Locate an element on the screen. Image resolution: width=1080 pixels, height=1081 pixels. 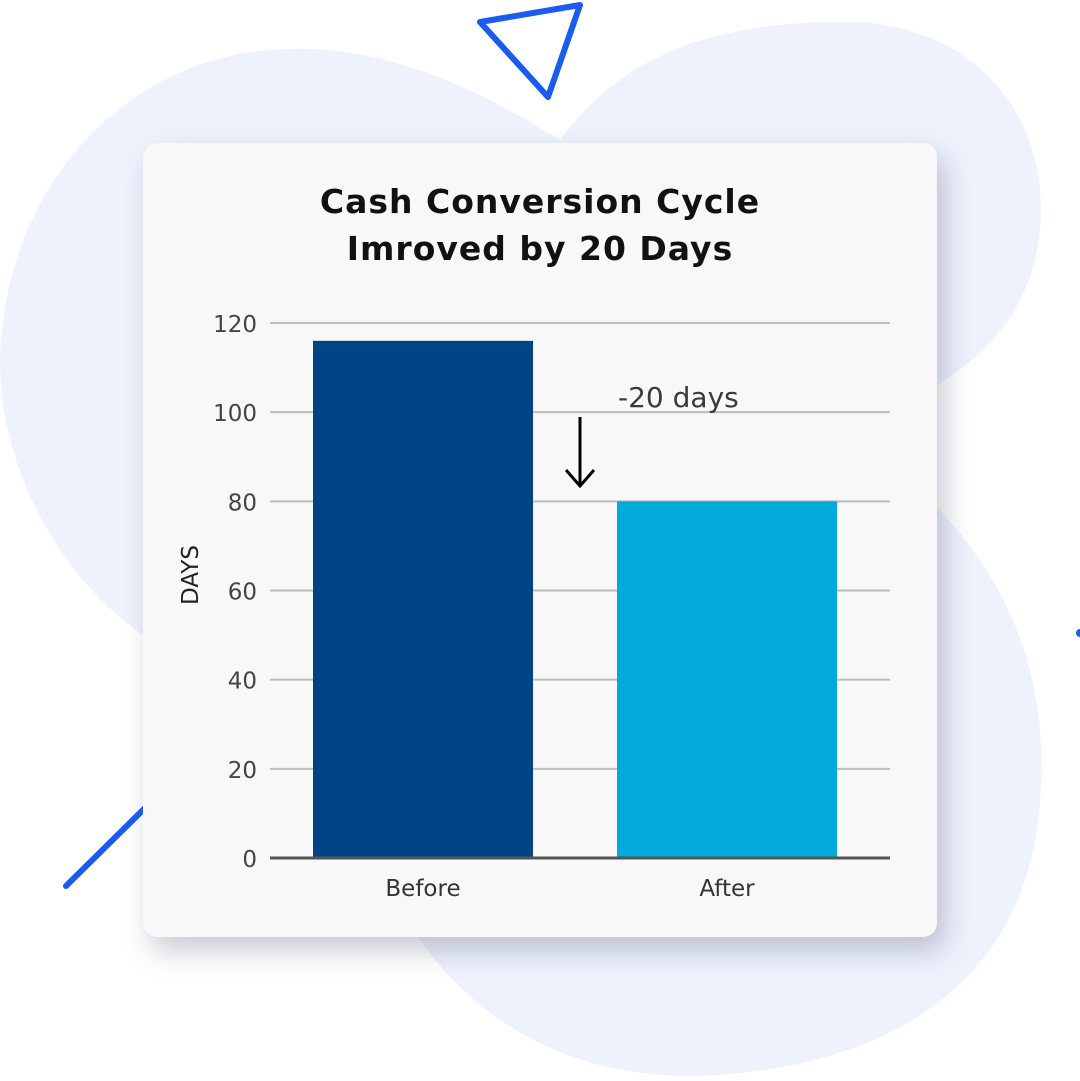
annotation-label: -20 days is located at coordinates (678, 397).